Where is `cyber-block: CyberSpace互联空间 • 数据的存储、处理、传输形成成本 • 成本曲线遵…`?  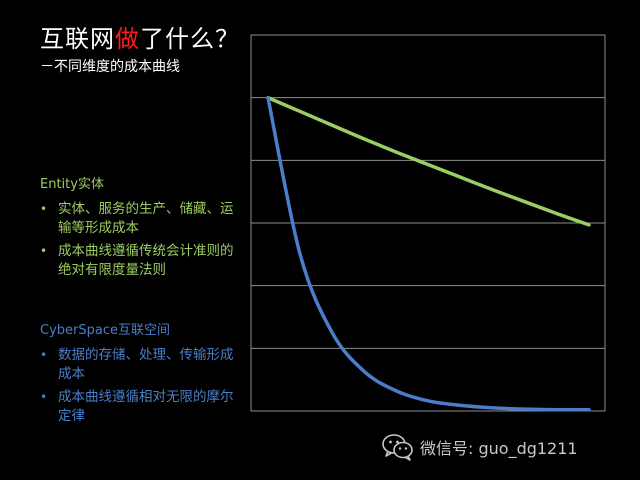
cyber-block: CyberSpace互联空间 • 数据的存储、处理、传输形成成本 • 成本曲线遵… is located at coordinates (142, 376).